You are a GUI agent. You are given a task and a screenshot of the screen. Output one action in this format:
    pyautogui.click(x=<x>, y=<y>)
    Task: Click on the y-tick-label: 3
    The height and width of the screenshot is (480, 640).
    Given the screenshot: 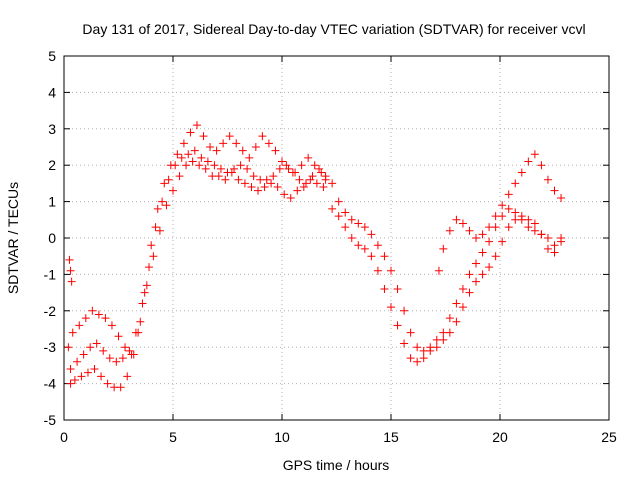 What is the action you would take?
    pyautogui.click(x=52, y=129)
    